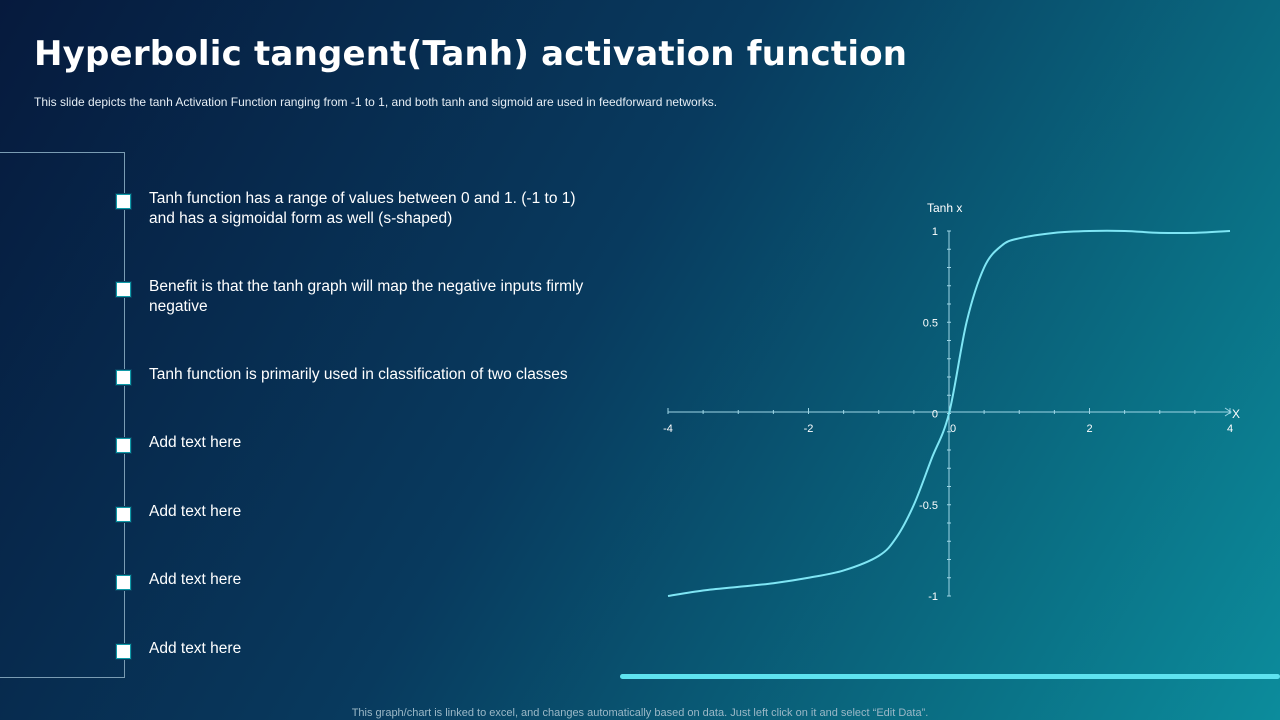  I want to click on y-tick-label: -1, so click(933, 597).